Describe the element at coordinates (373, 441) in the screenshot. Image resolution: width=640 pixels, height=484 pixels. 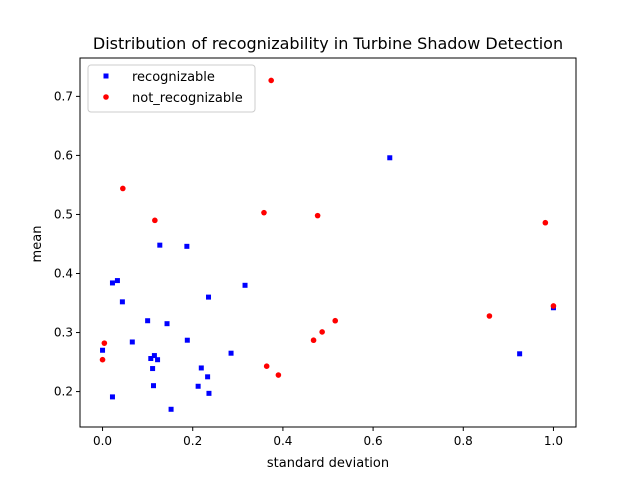
I see `x-tick-label: 0.6` at that location.